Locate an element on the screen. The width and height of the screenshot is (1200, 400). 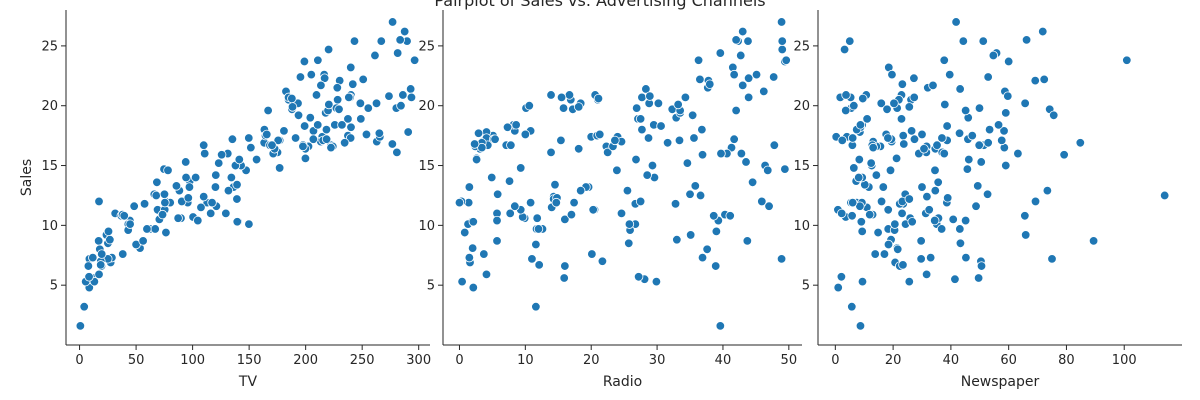
x-tick-label: 80 is located at coordinates (1066, 360).